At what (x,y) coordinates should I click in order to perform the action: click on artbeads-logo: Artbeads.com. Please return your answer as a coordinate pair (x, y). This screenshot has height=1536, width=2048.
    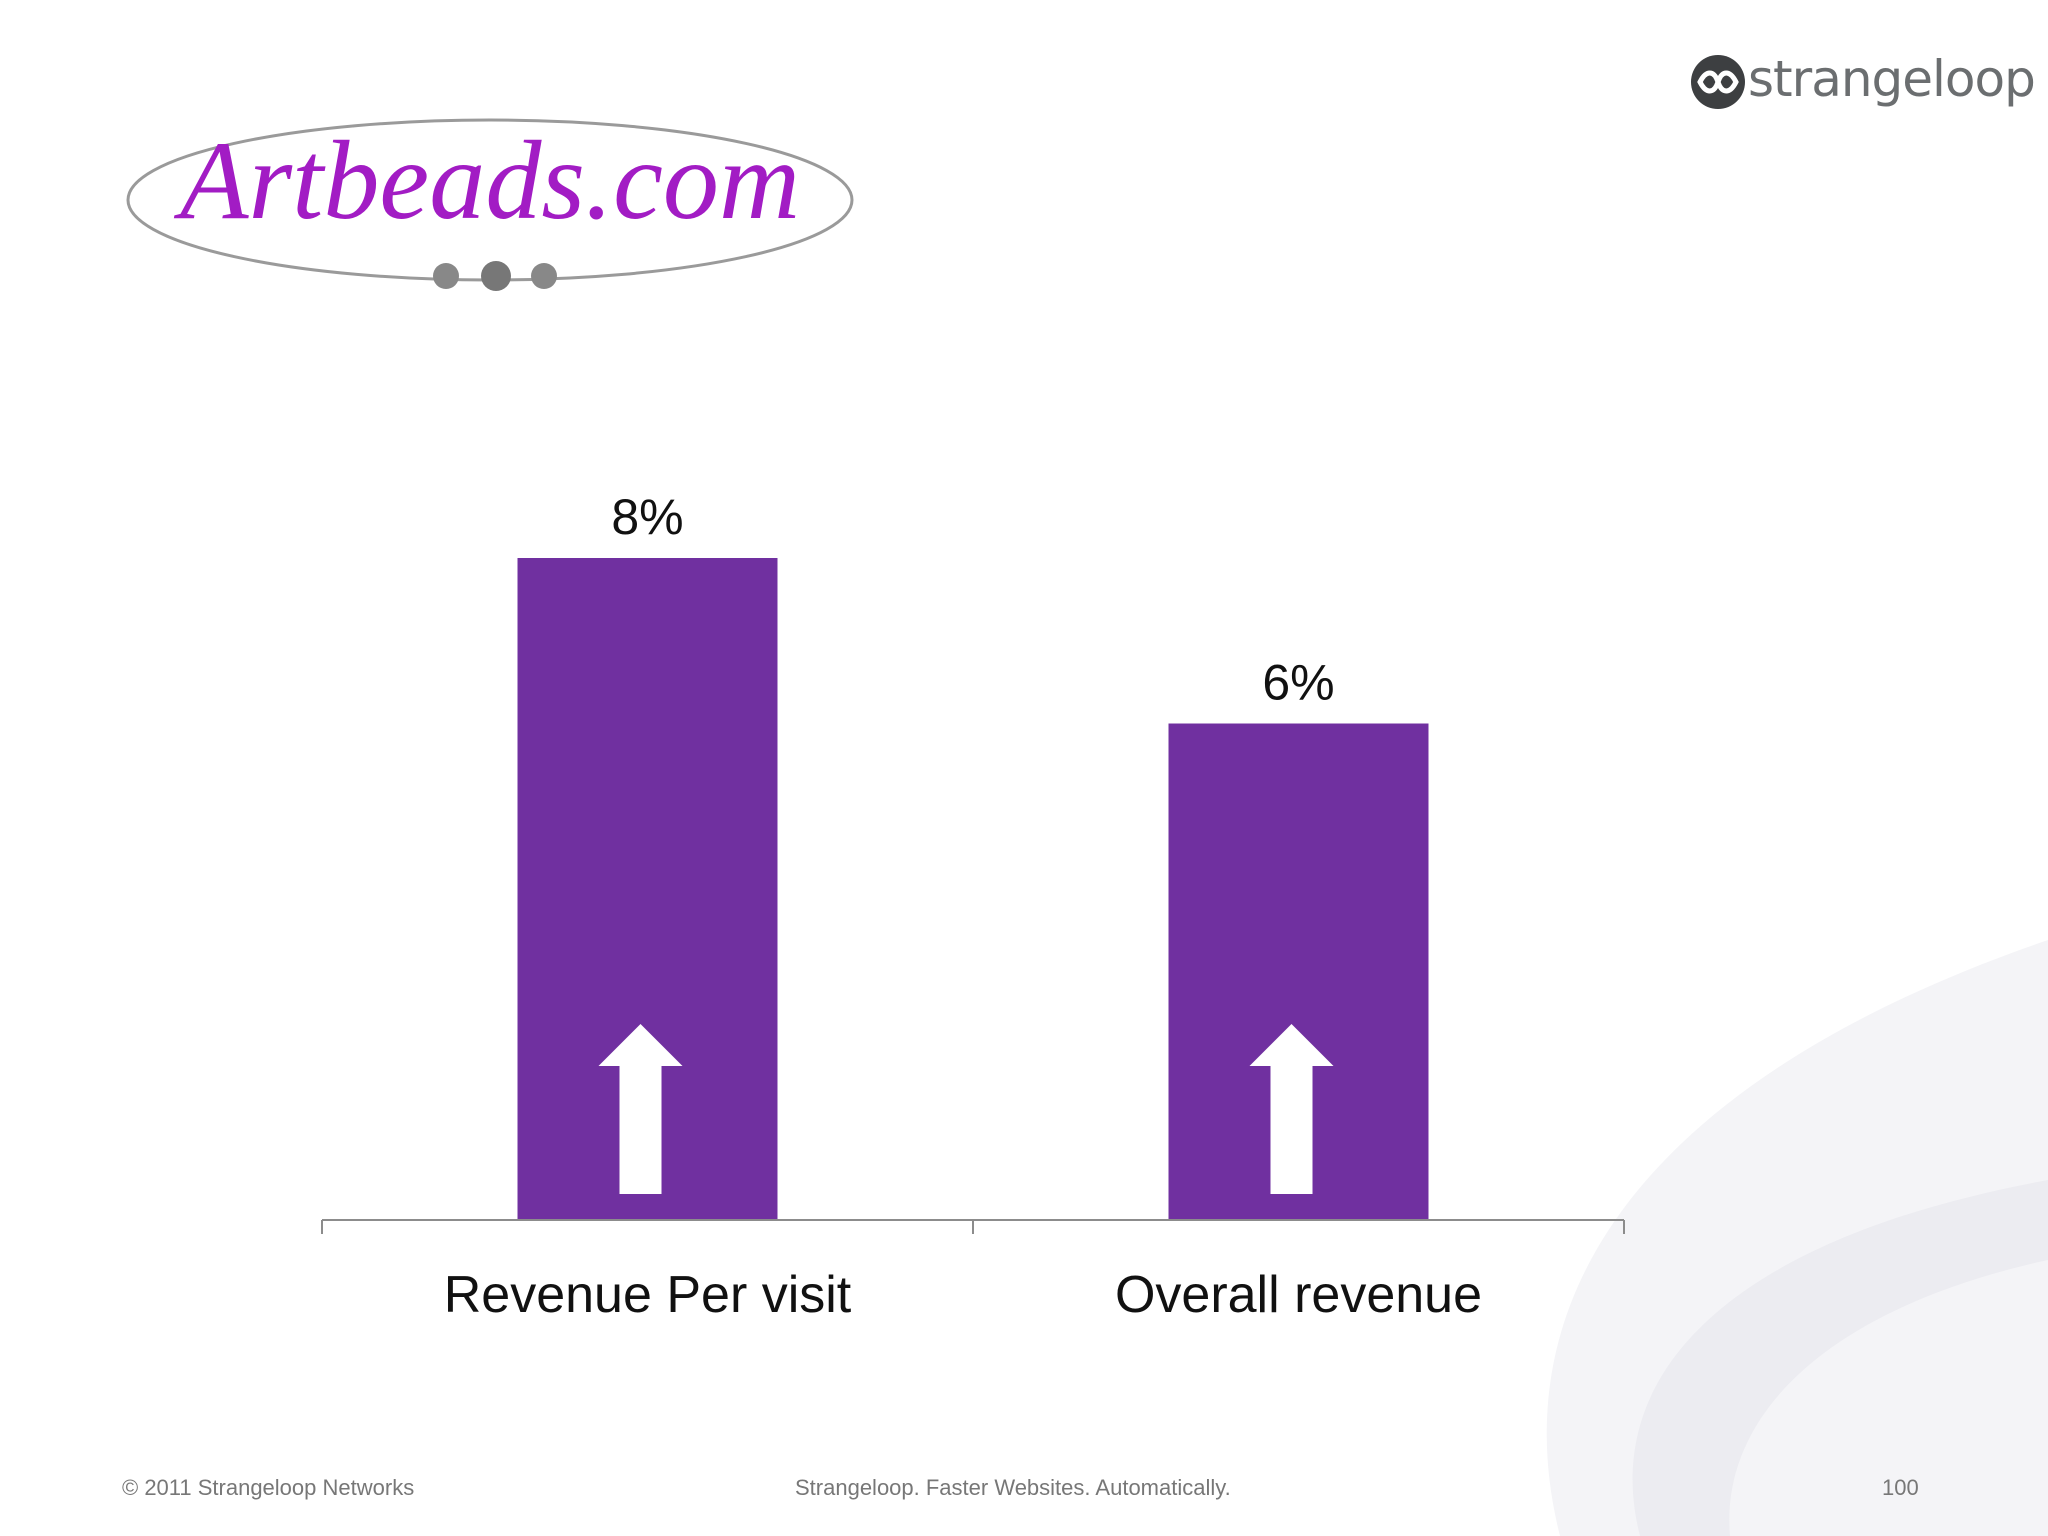
    Looking at the image, I should click on (490, 204).